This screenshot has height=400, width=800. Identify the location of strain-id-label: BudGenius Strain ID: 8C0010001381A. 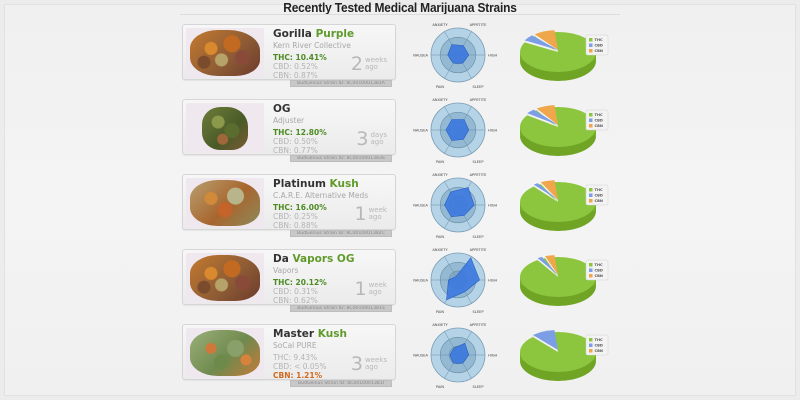
(341, 83).